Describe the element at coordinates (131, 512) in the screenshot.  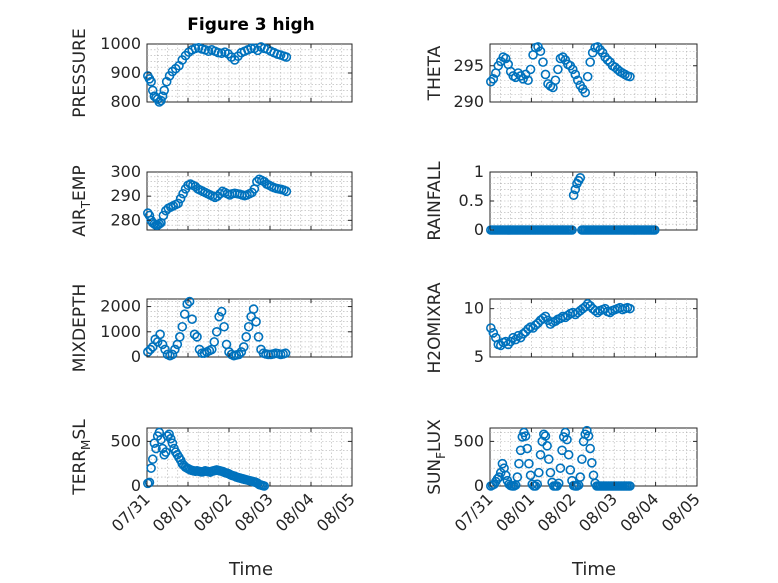
I see `x-tick-label: 07/31` at that location.